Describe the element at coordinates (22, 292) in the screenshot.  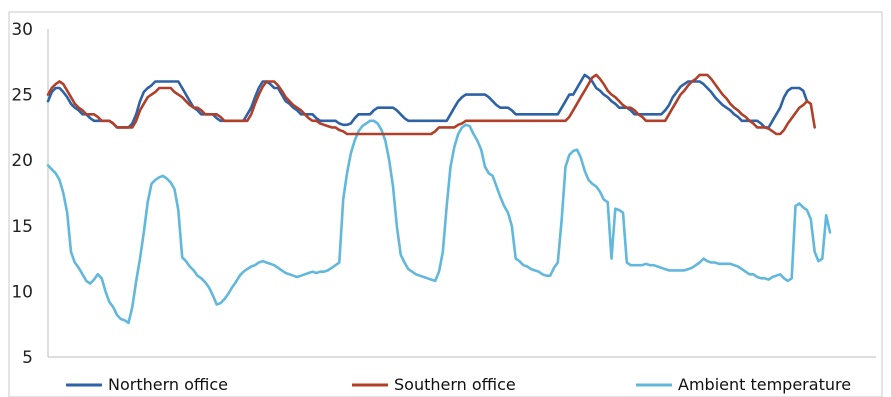
I see `y-tick-label: 10` at that location.